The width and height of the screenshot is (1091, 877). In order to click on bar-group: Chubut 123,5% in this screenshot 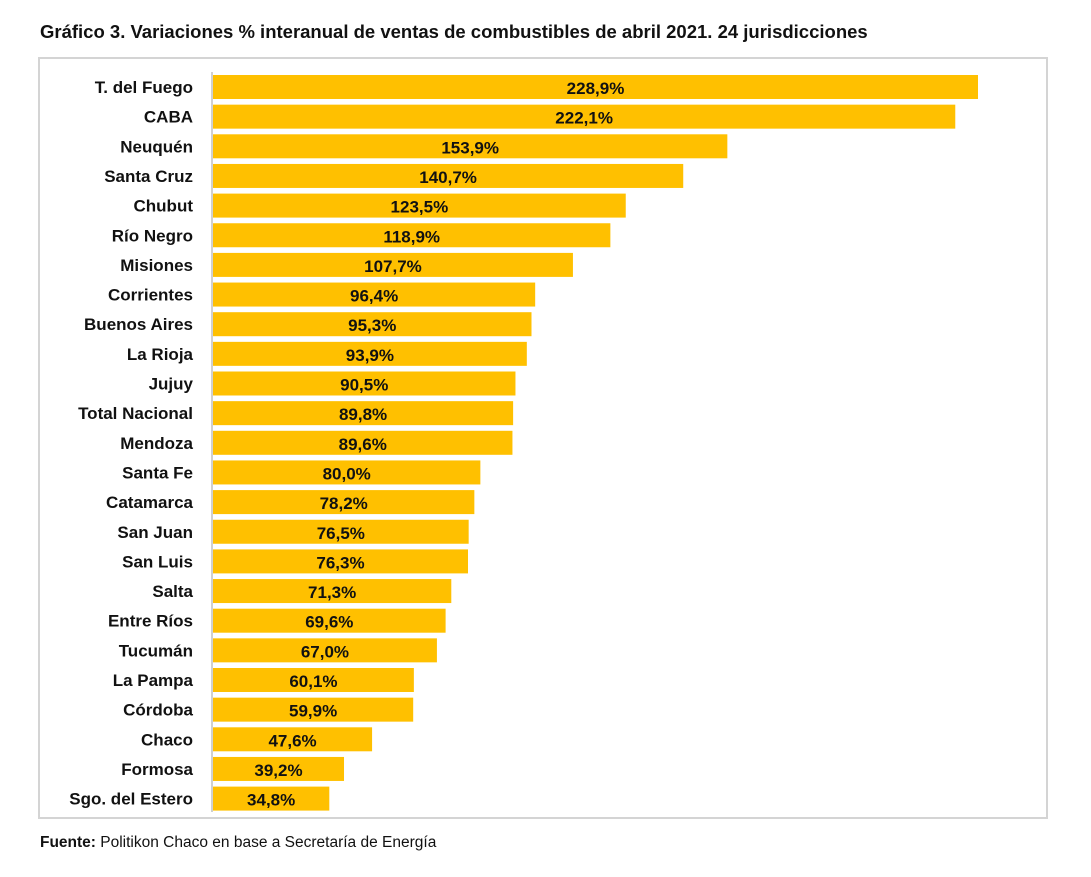, I will do `click(380, 205)`.